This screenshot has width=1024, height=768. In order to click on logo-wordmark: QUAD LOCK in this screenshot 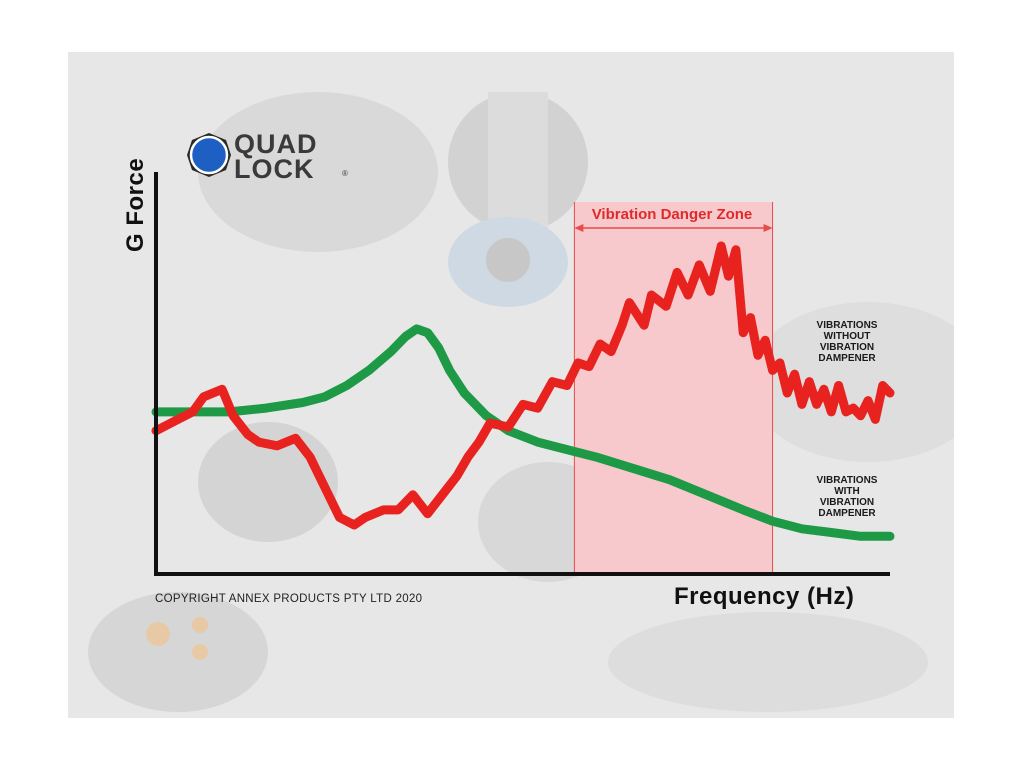, I will do `click(276, 156)`.